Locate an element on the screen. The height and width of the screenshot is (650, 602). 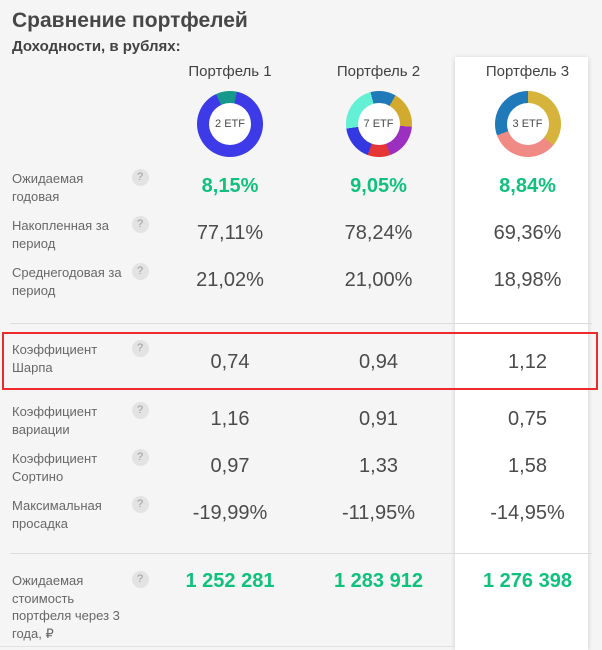
metric-value: 69,36% is located at coordinates (527, 233).